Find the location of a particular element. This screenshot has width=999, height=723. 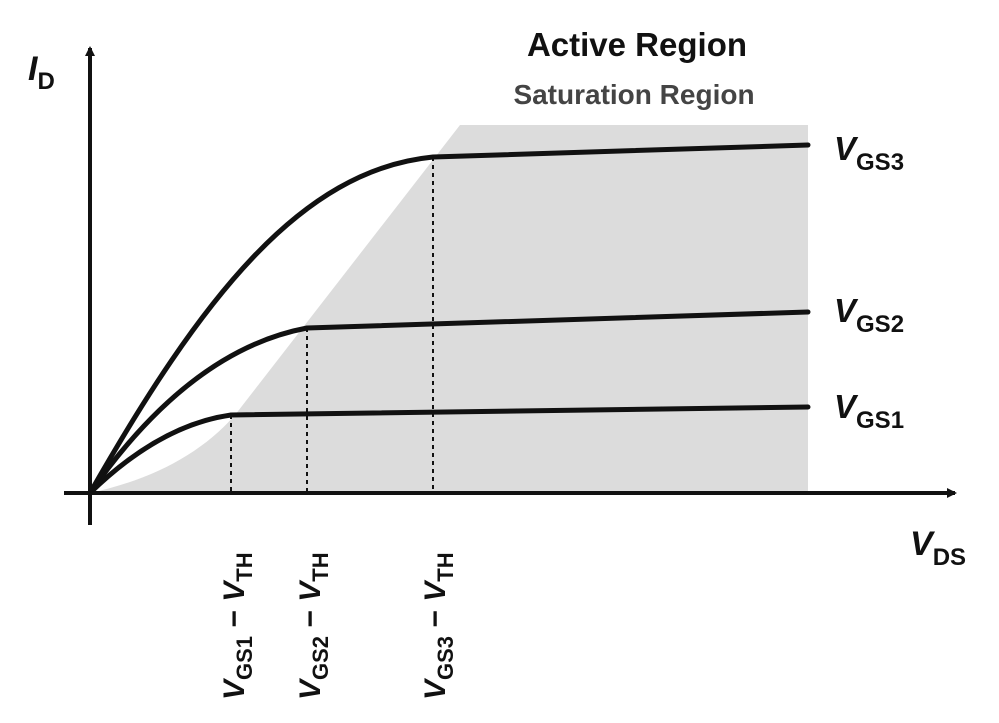

tick-label-vgs3-vth: VGS3 − VTH is located at coordinates (438, 626).